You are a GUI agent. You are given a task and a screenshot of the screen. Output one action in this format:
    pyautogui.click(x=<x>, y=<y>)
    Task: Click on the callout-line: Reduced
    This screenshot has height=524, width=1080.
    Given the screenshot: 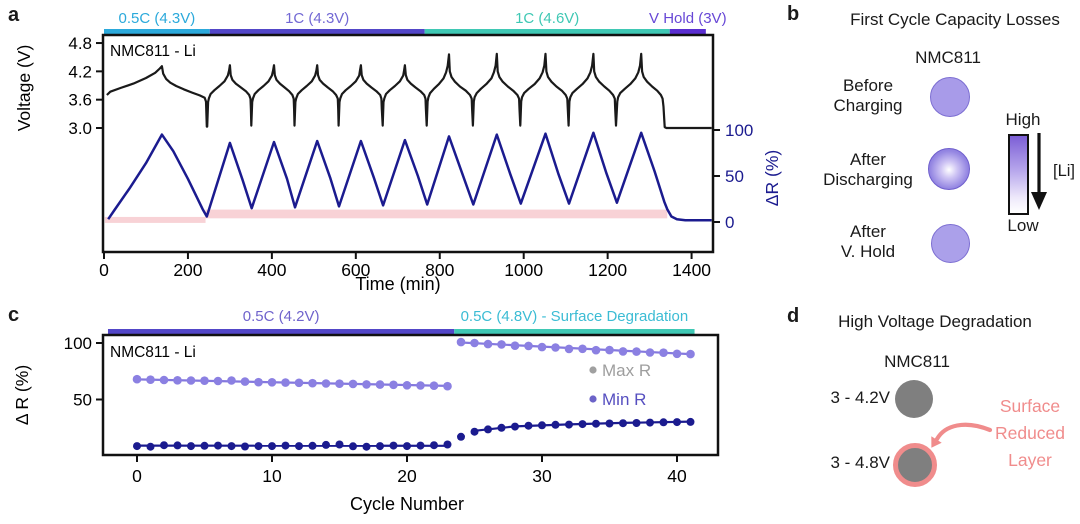 What is the action you would take?
    pyautogui.click(x=1030, y=433)
    